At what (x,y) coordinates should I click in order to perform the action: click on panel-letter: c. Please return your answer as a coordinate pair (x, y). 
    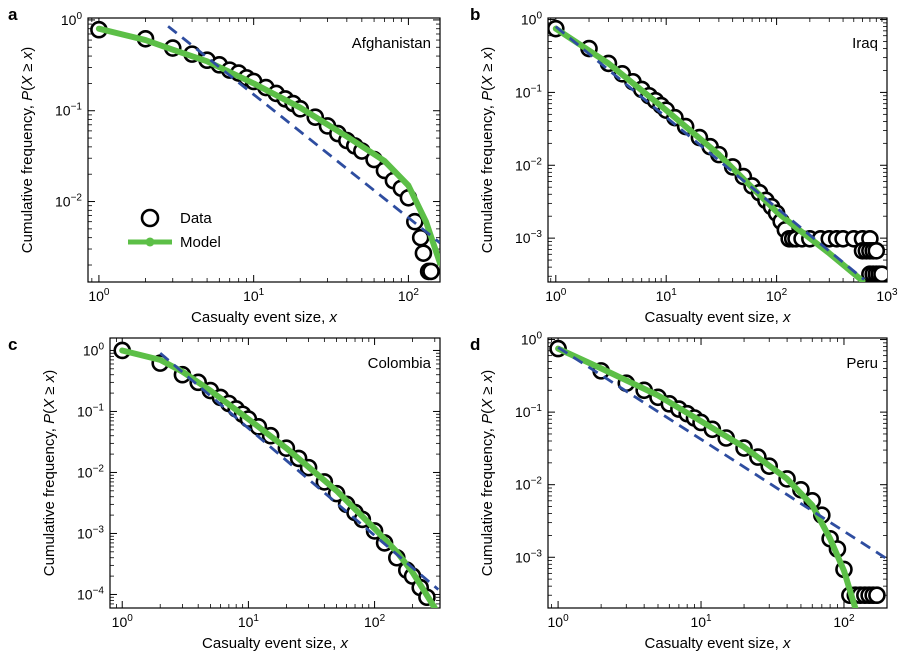
    Looking at the image, I should click on (12, 344).